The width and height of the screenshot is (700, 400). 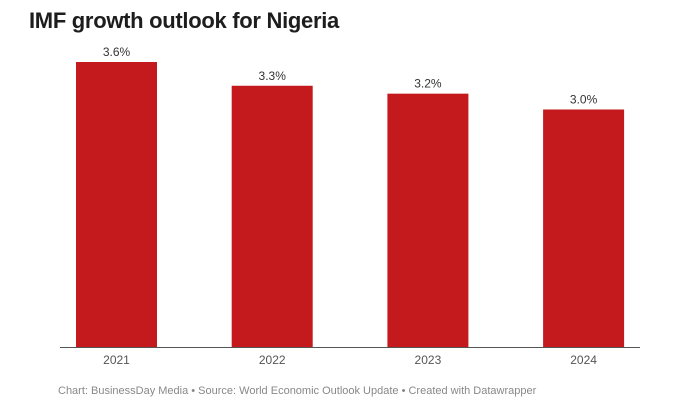 I want to click on bar-2023, so click(x=428, y=220).